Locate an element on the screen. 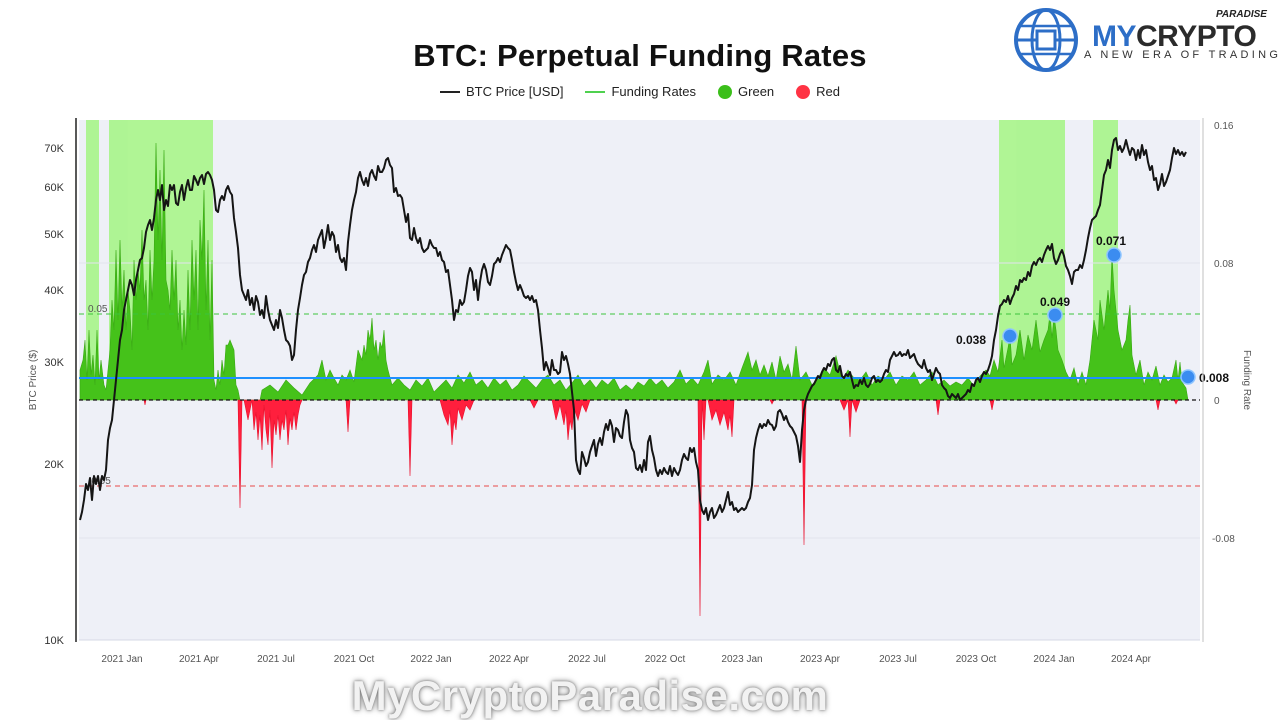  threshold-upper-label: 0.05 is located at coordinates (98, 309).